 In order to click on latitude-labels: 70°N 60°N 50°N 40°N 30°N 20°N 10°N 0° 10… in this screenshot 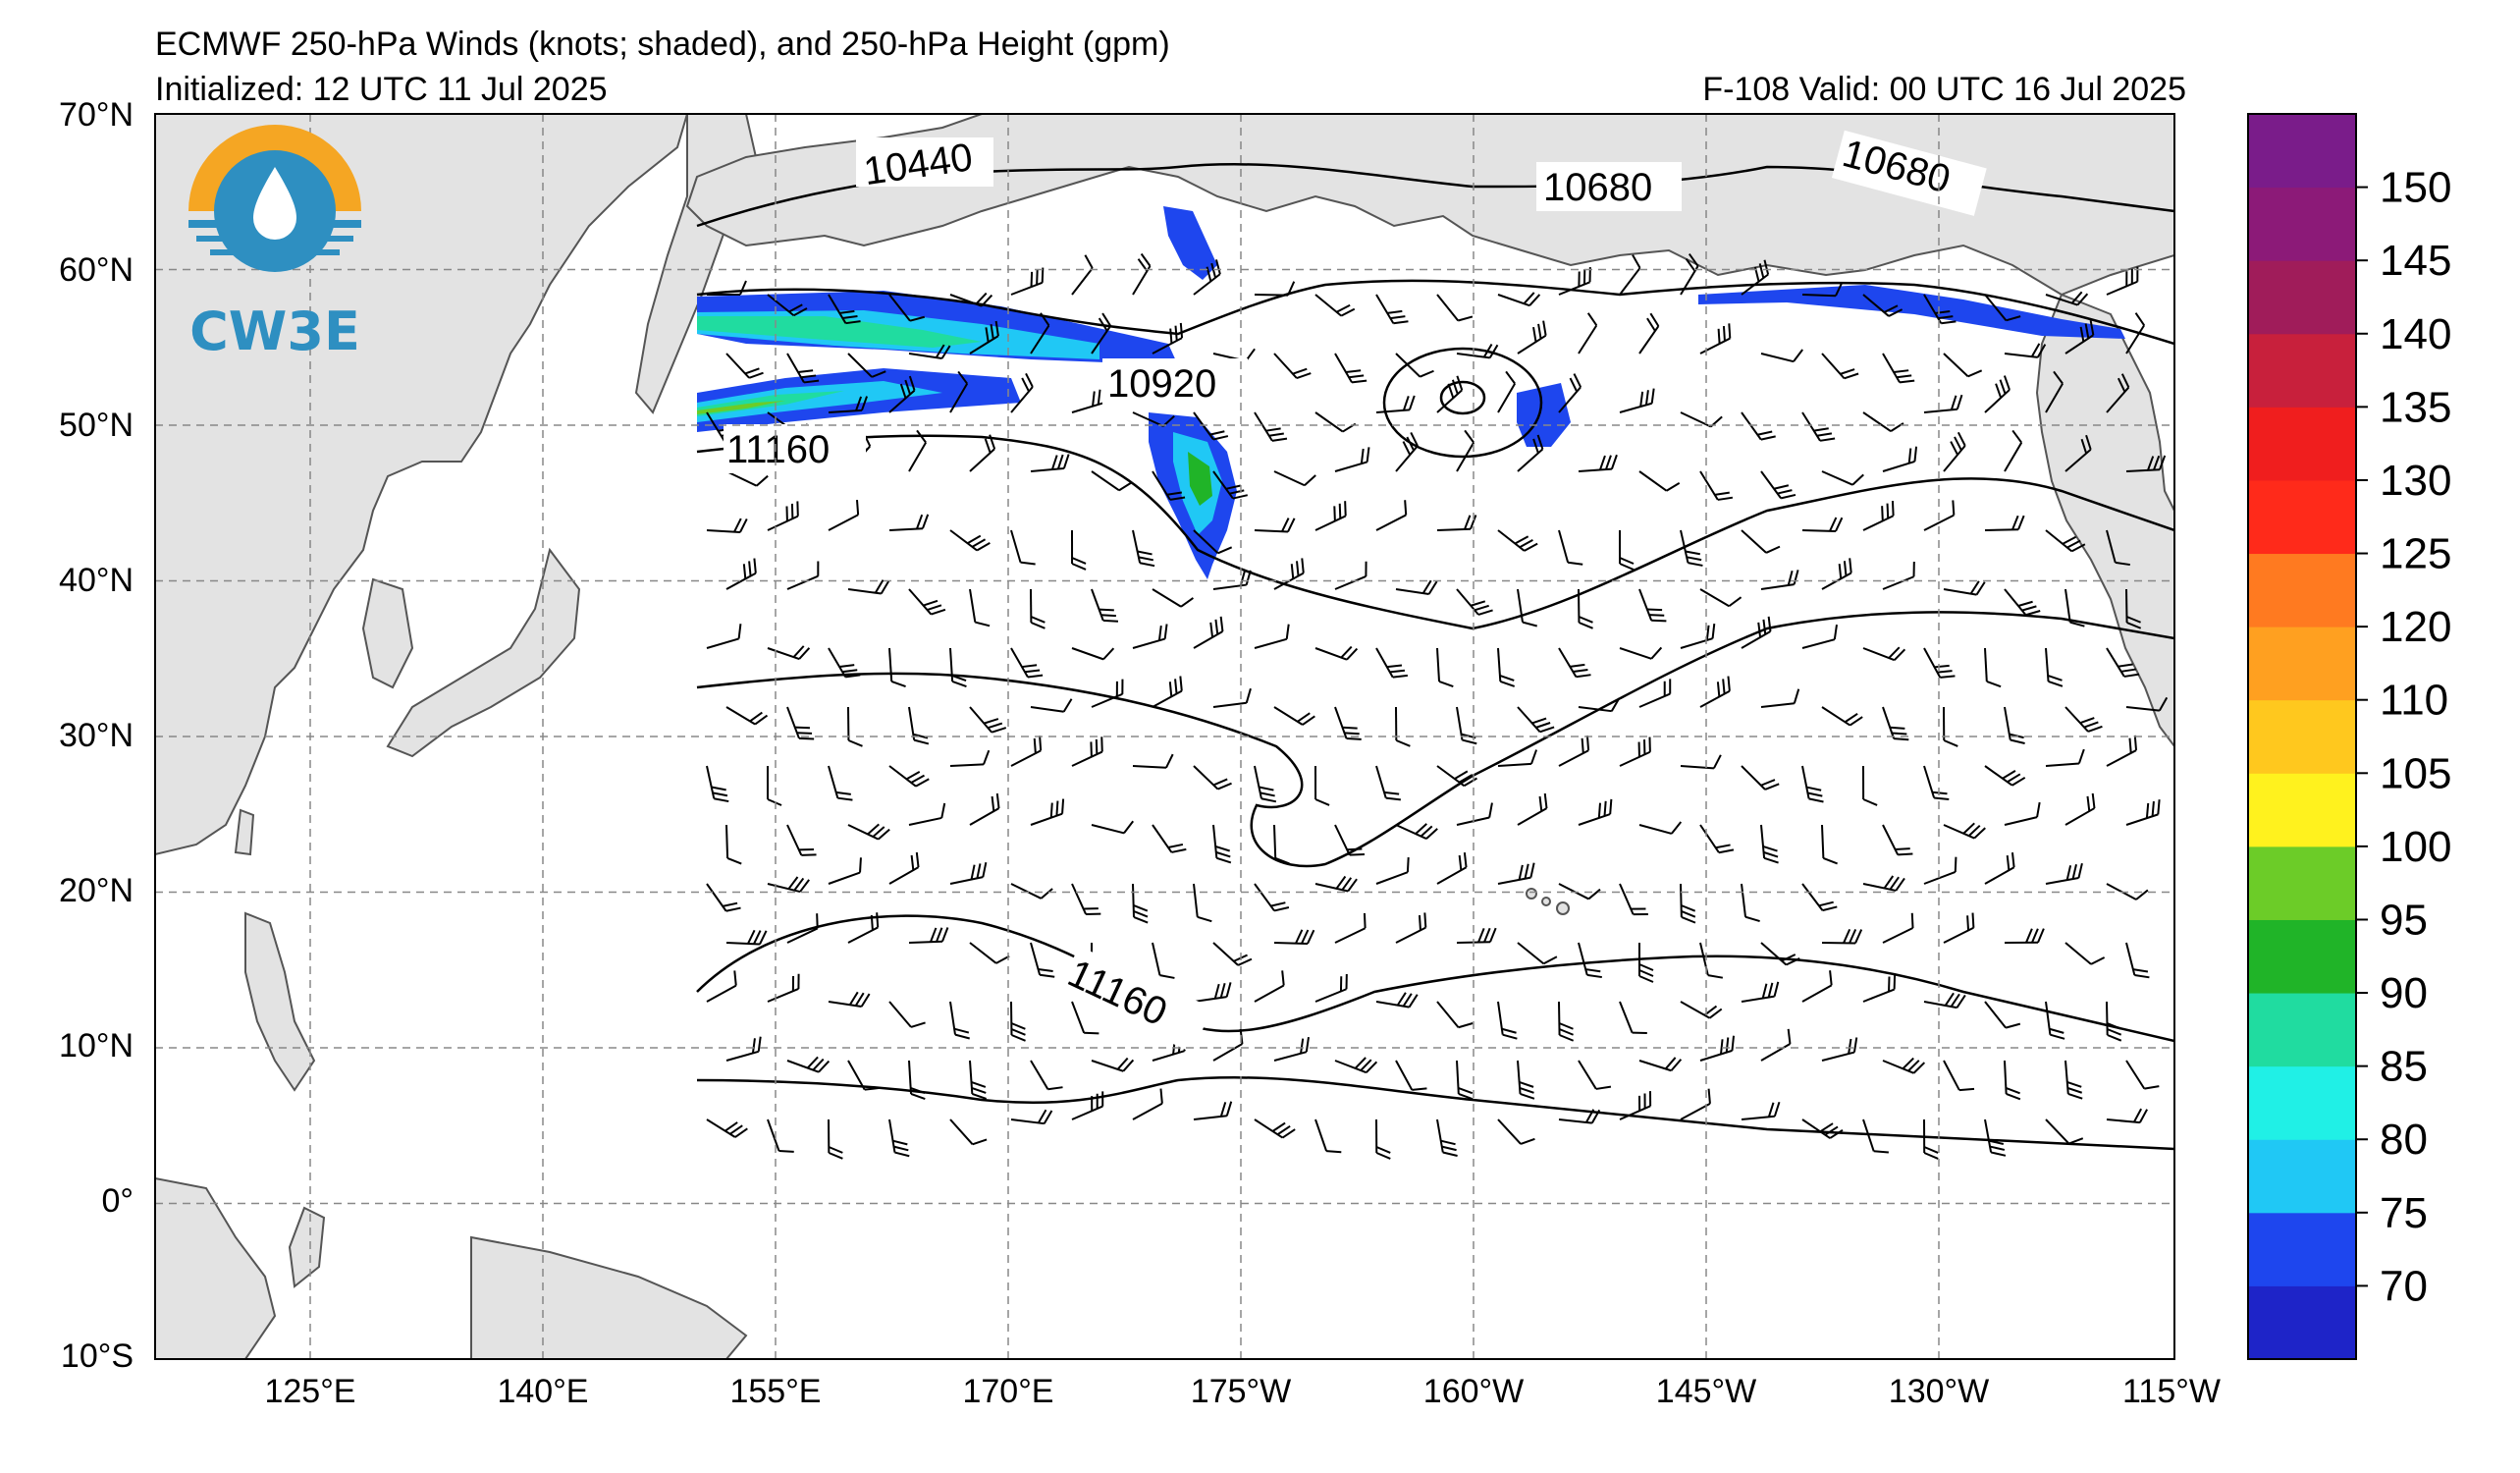, I will do `click(96, 735)`.